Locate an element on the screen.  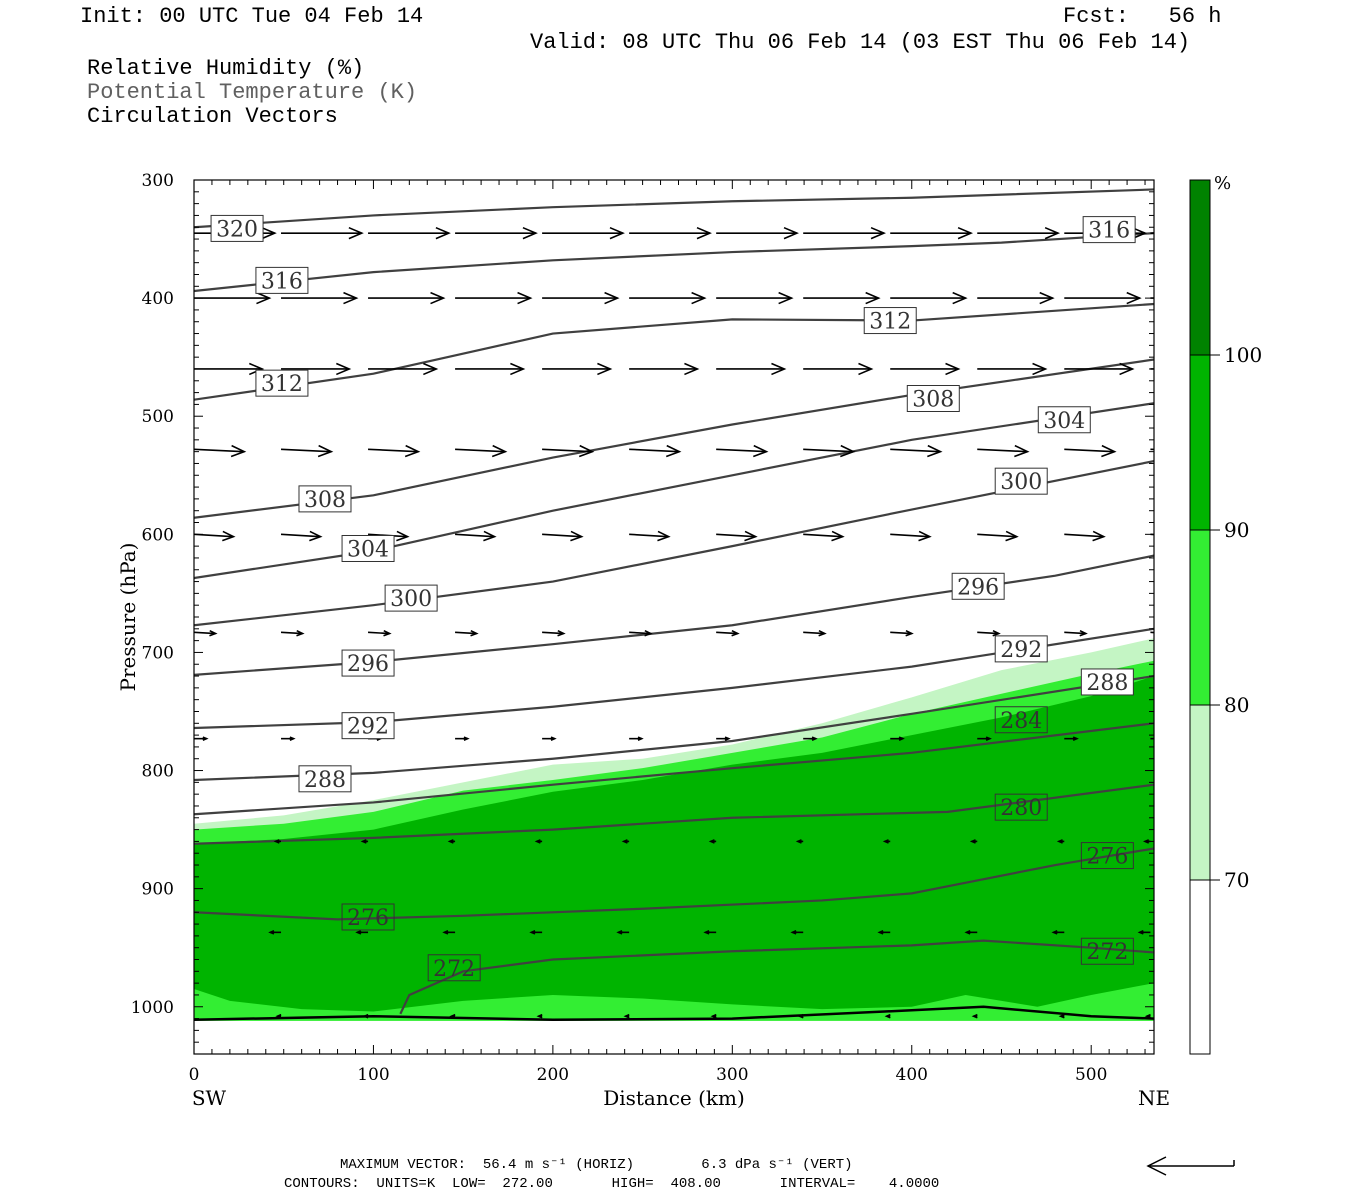
colorbar-label: 100 is located at coordinates (1243, 355).